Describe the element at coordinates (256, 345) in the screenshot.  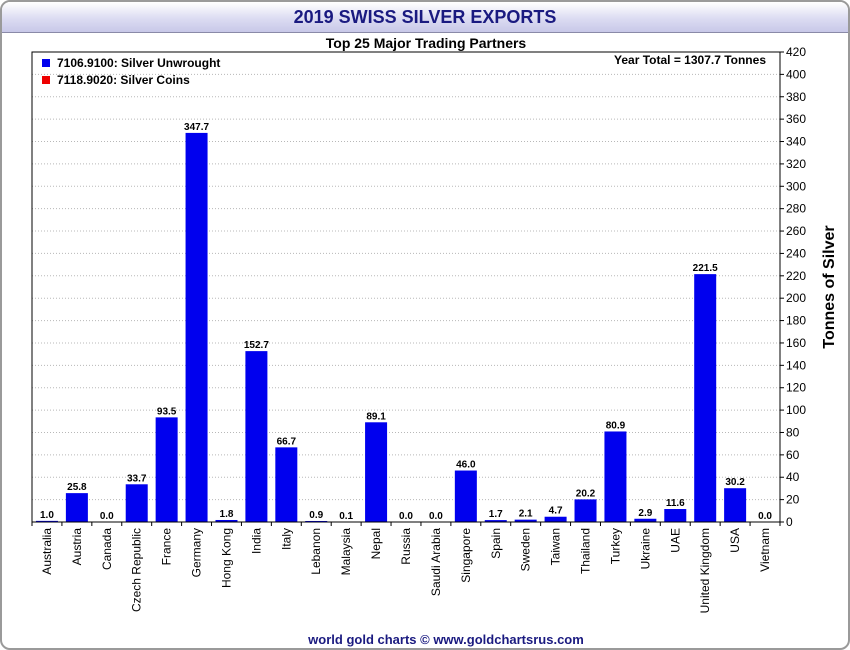
I see `data-label: 152.7` at that location.